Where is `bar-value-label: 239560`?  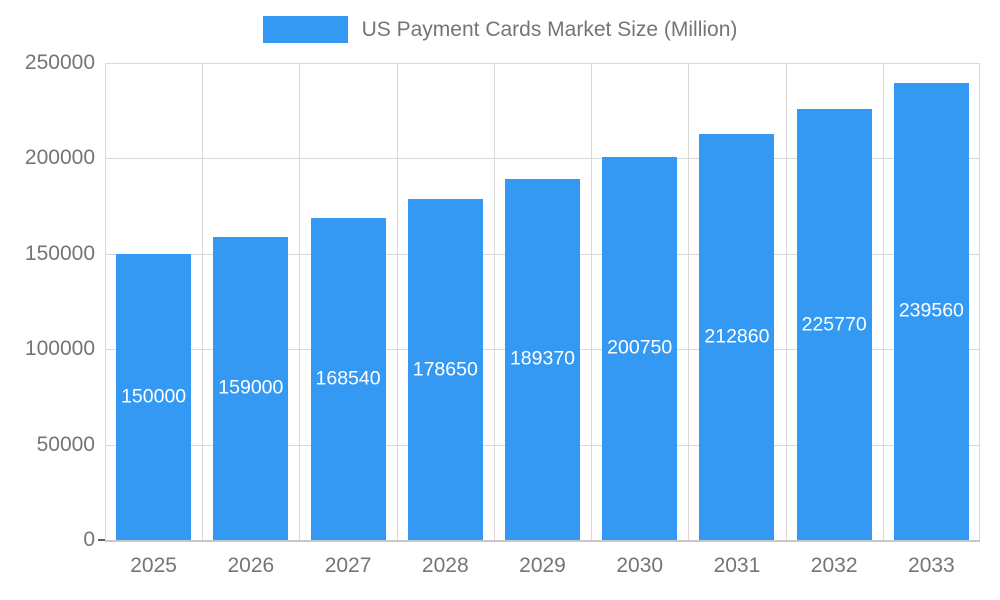
bar-value-label: 239560 is located at coordinates (931, 310).